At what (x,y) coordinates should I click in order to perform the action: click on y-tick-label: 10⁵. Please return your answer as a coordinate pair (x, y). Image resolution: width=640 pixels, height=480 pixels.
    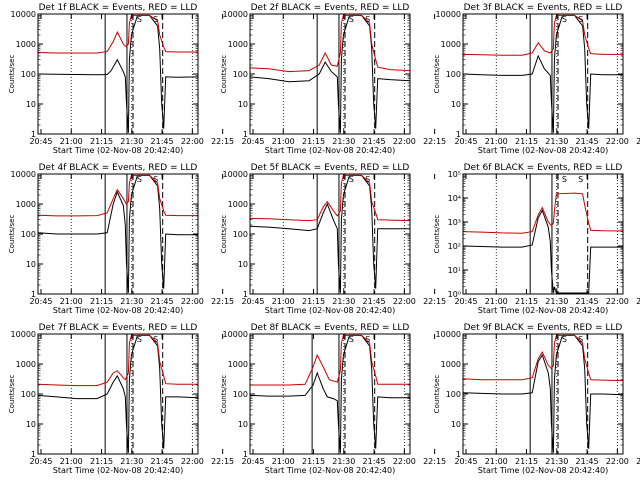
    Looking at the image, I should click on (454, 174).